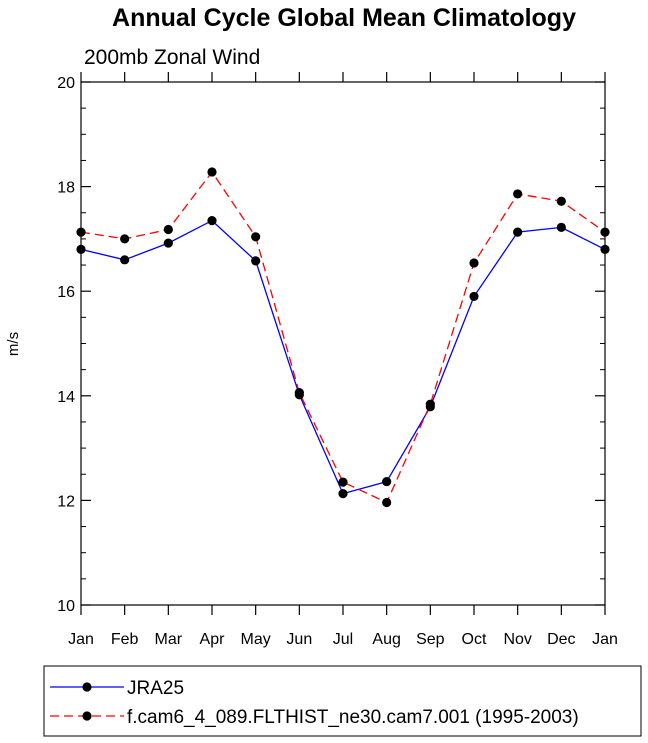 The height and width of the screenshot is (743, 648). What do you see at coordinates (66, 397) in the screenshot?
I see `y-tick-label: 14` at bounding box center [66, 397].